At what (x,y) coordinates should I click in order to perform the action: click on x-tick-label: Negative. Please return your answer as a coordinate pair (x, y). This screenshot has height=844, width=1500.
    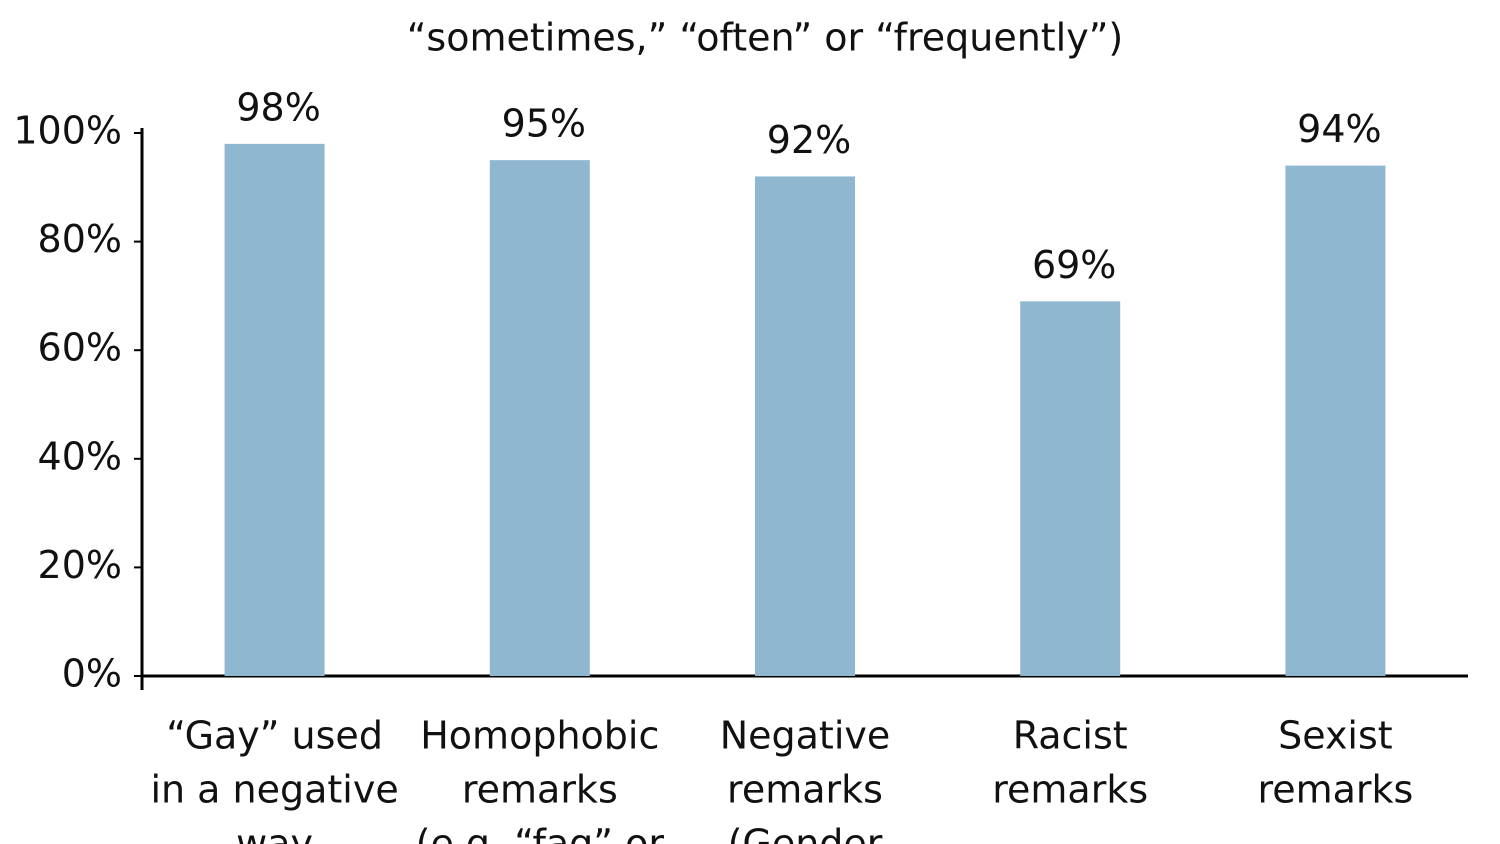
    Looking at the image, I should click on (805, 736).